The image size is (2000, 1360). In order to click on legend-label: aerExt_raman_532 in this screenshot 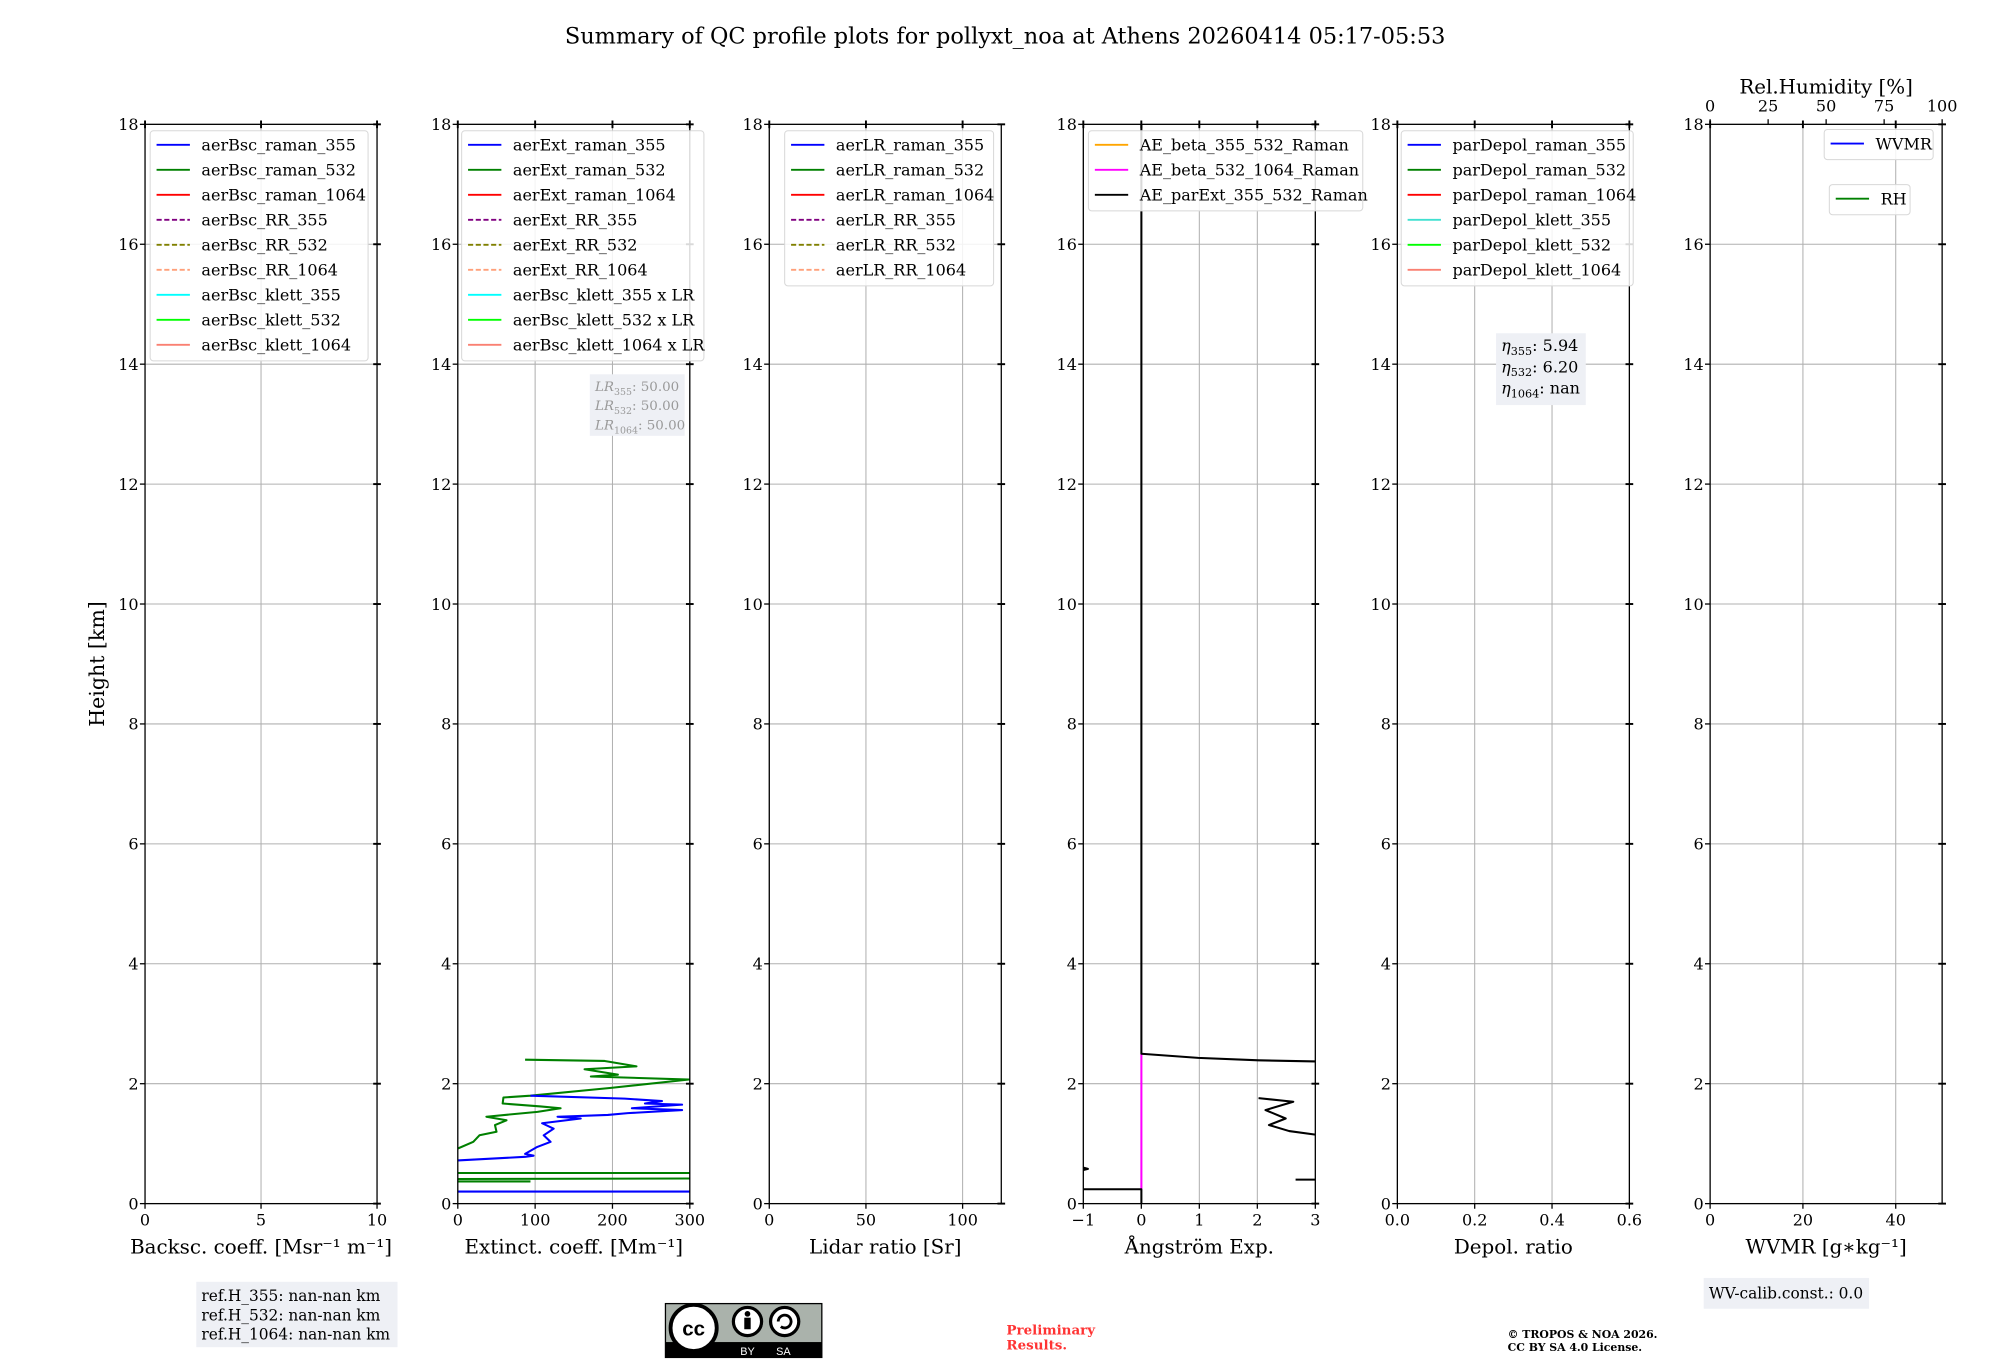, I will do `click(589, 170)`.